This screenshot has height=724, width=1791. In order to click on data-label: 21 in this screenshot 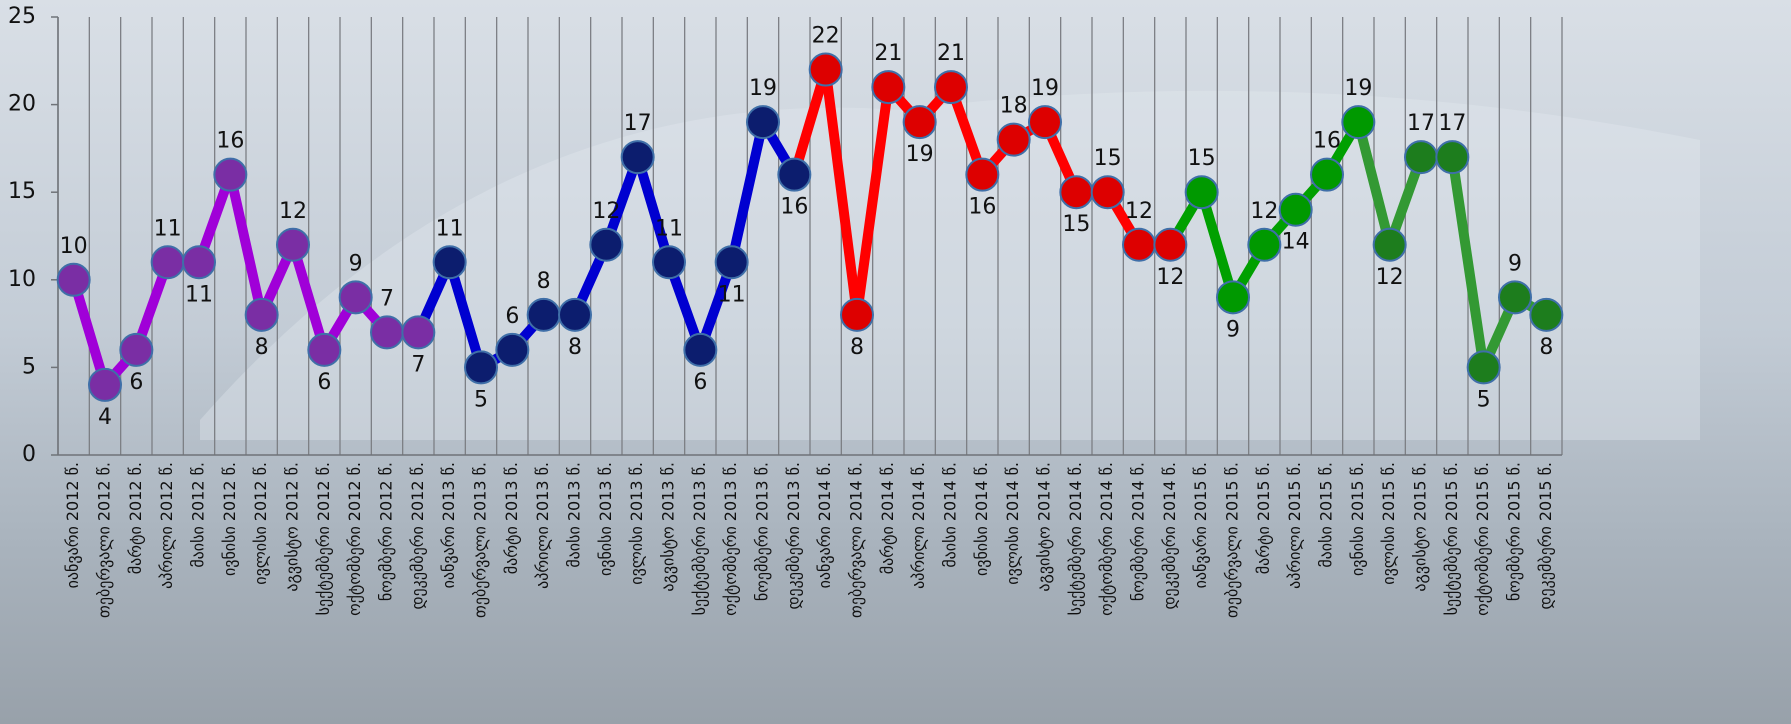, I will do `click(888, 53)`.